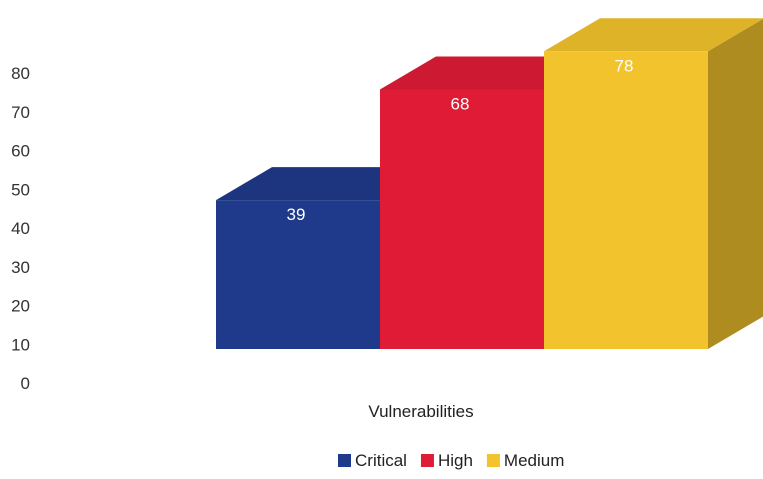  I want to click on y-tick-label: 30, so click(20, 267).